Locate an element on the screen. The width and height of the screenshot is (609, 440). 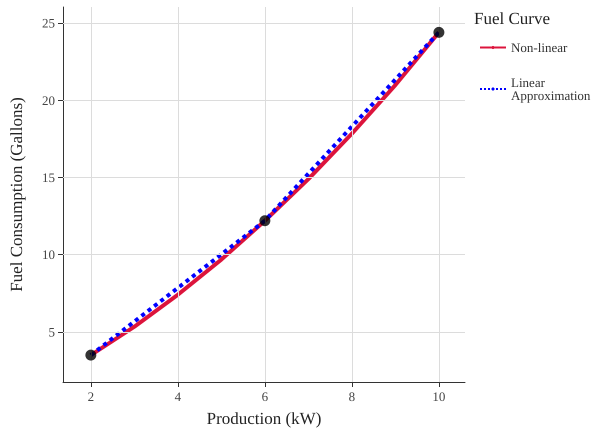
legend-title: Fuel Curve is located at coordinates (512, 18).